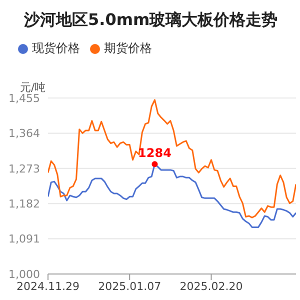 The width and height of the screenshot is (300, 300). Describe the element at coordinates (33, 87) in the screenshot. I see `y-axis-title: 元/吨` at that location.